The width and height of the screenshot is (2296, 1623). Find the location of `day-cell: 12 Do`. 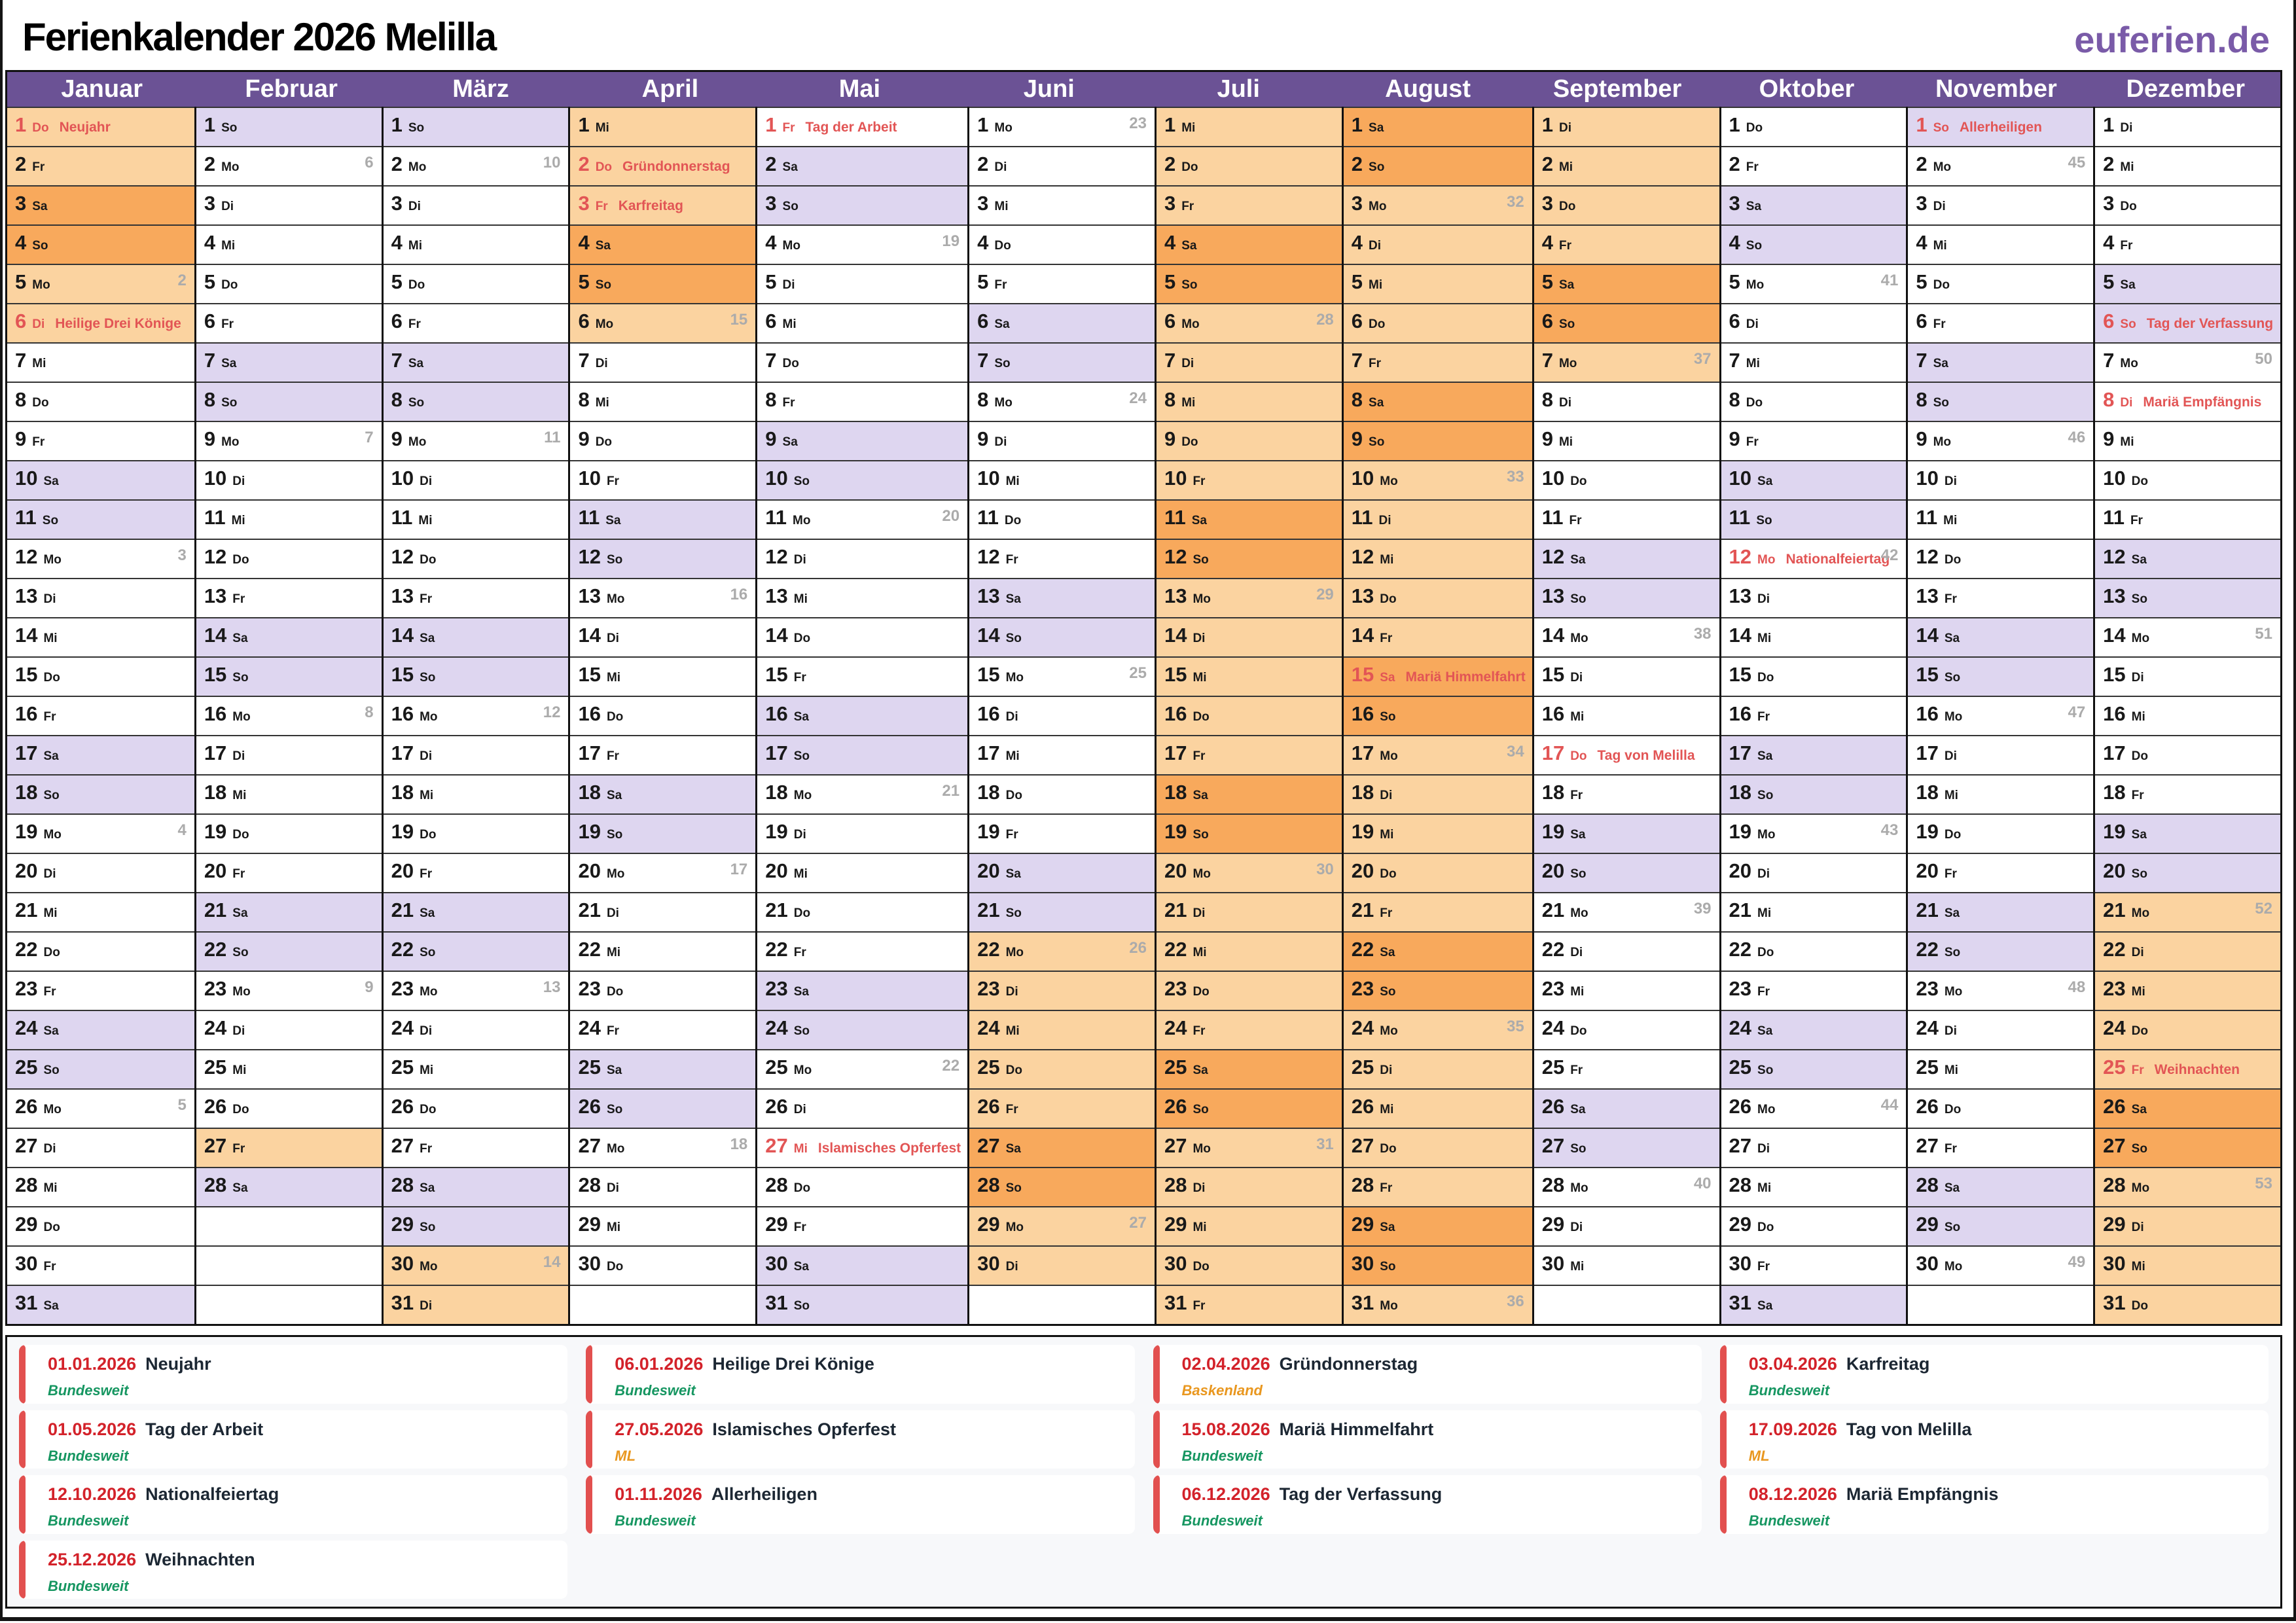

day-cell: 12 Do is located at coordinates (476, 558).